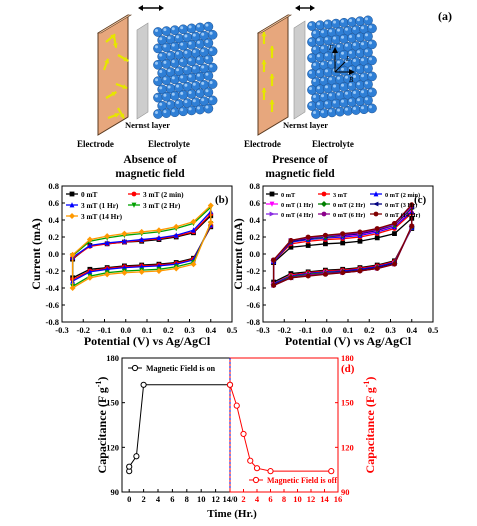 This screenshot has height=526, width=477. Describe the element at coordinates (349, 215) in the screenshot. I see `legend-label: 0 mT (6 Hr)` at that location.